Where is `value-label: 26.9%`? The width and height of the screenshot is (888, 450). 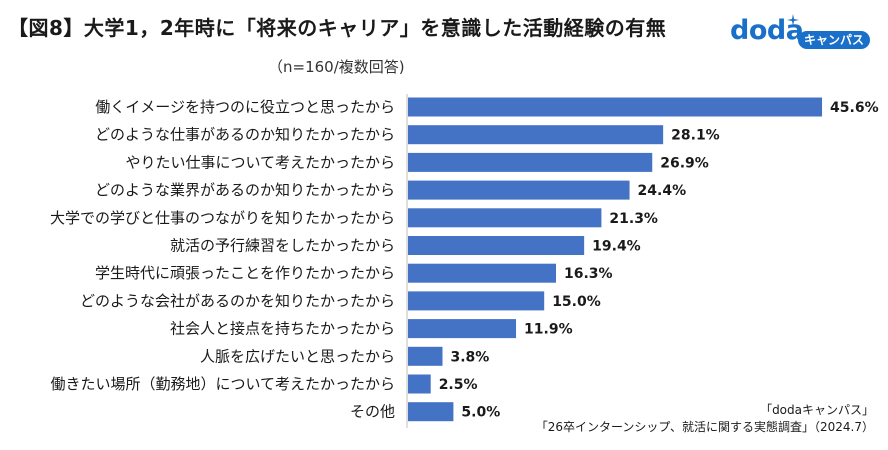 value-label: 26.9% is located at coordinates (684, 163).